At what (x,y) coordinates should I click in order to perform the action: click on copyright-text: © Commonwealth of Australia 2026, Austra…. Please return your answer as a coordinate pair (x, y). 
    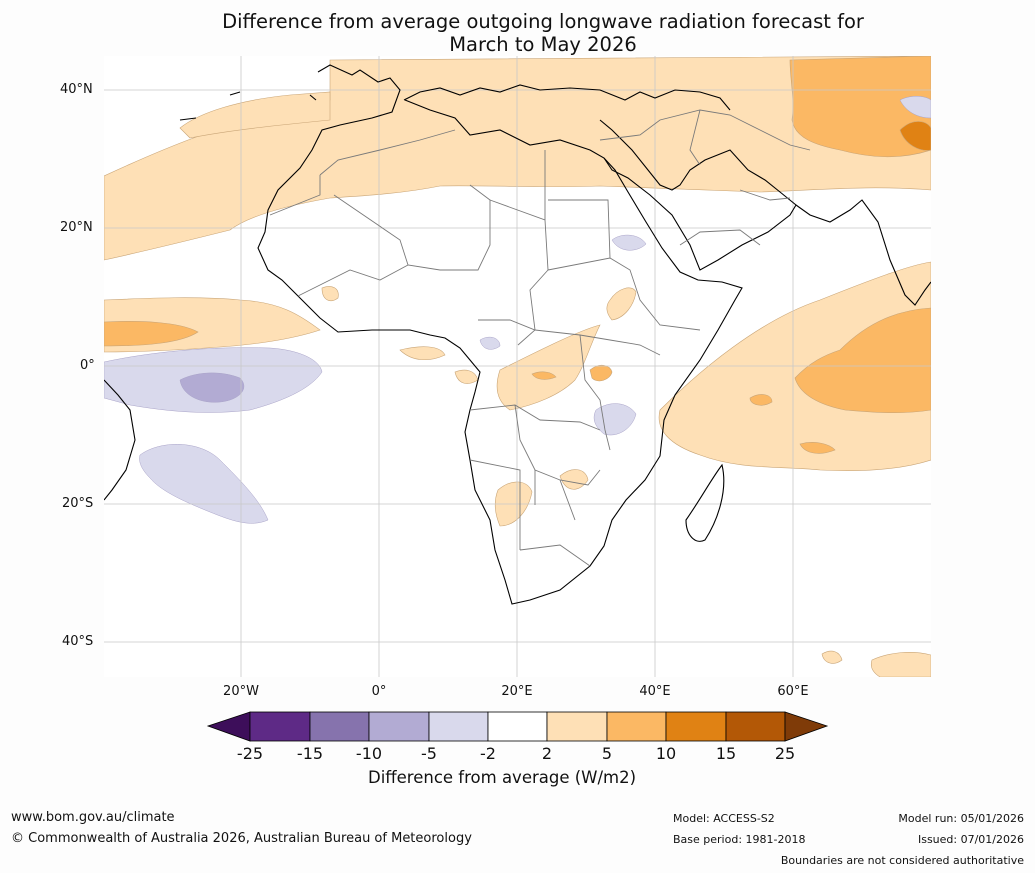
    Looking at the image, I should click on (241, 838).